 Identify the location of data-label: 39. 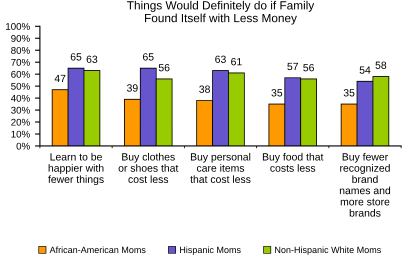
(132, 88).